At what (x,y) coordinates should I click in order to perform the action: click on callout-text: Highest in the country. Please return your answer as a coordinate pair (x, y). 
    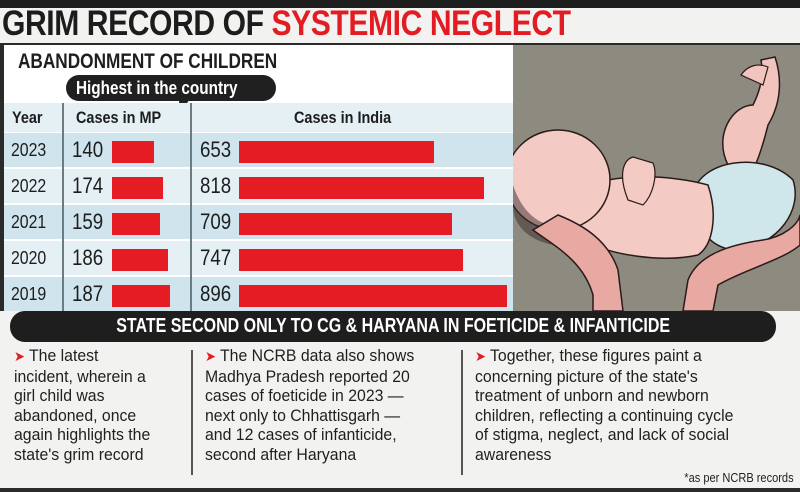
    Looking at the image, I should click on (157, 88).